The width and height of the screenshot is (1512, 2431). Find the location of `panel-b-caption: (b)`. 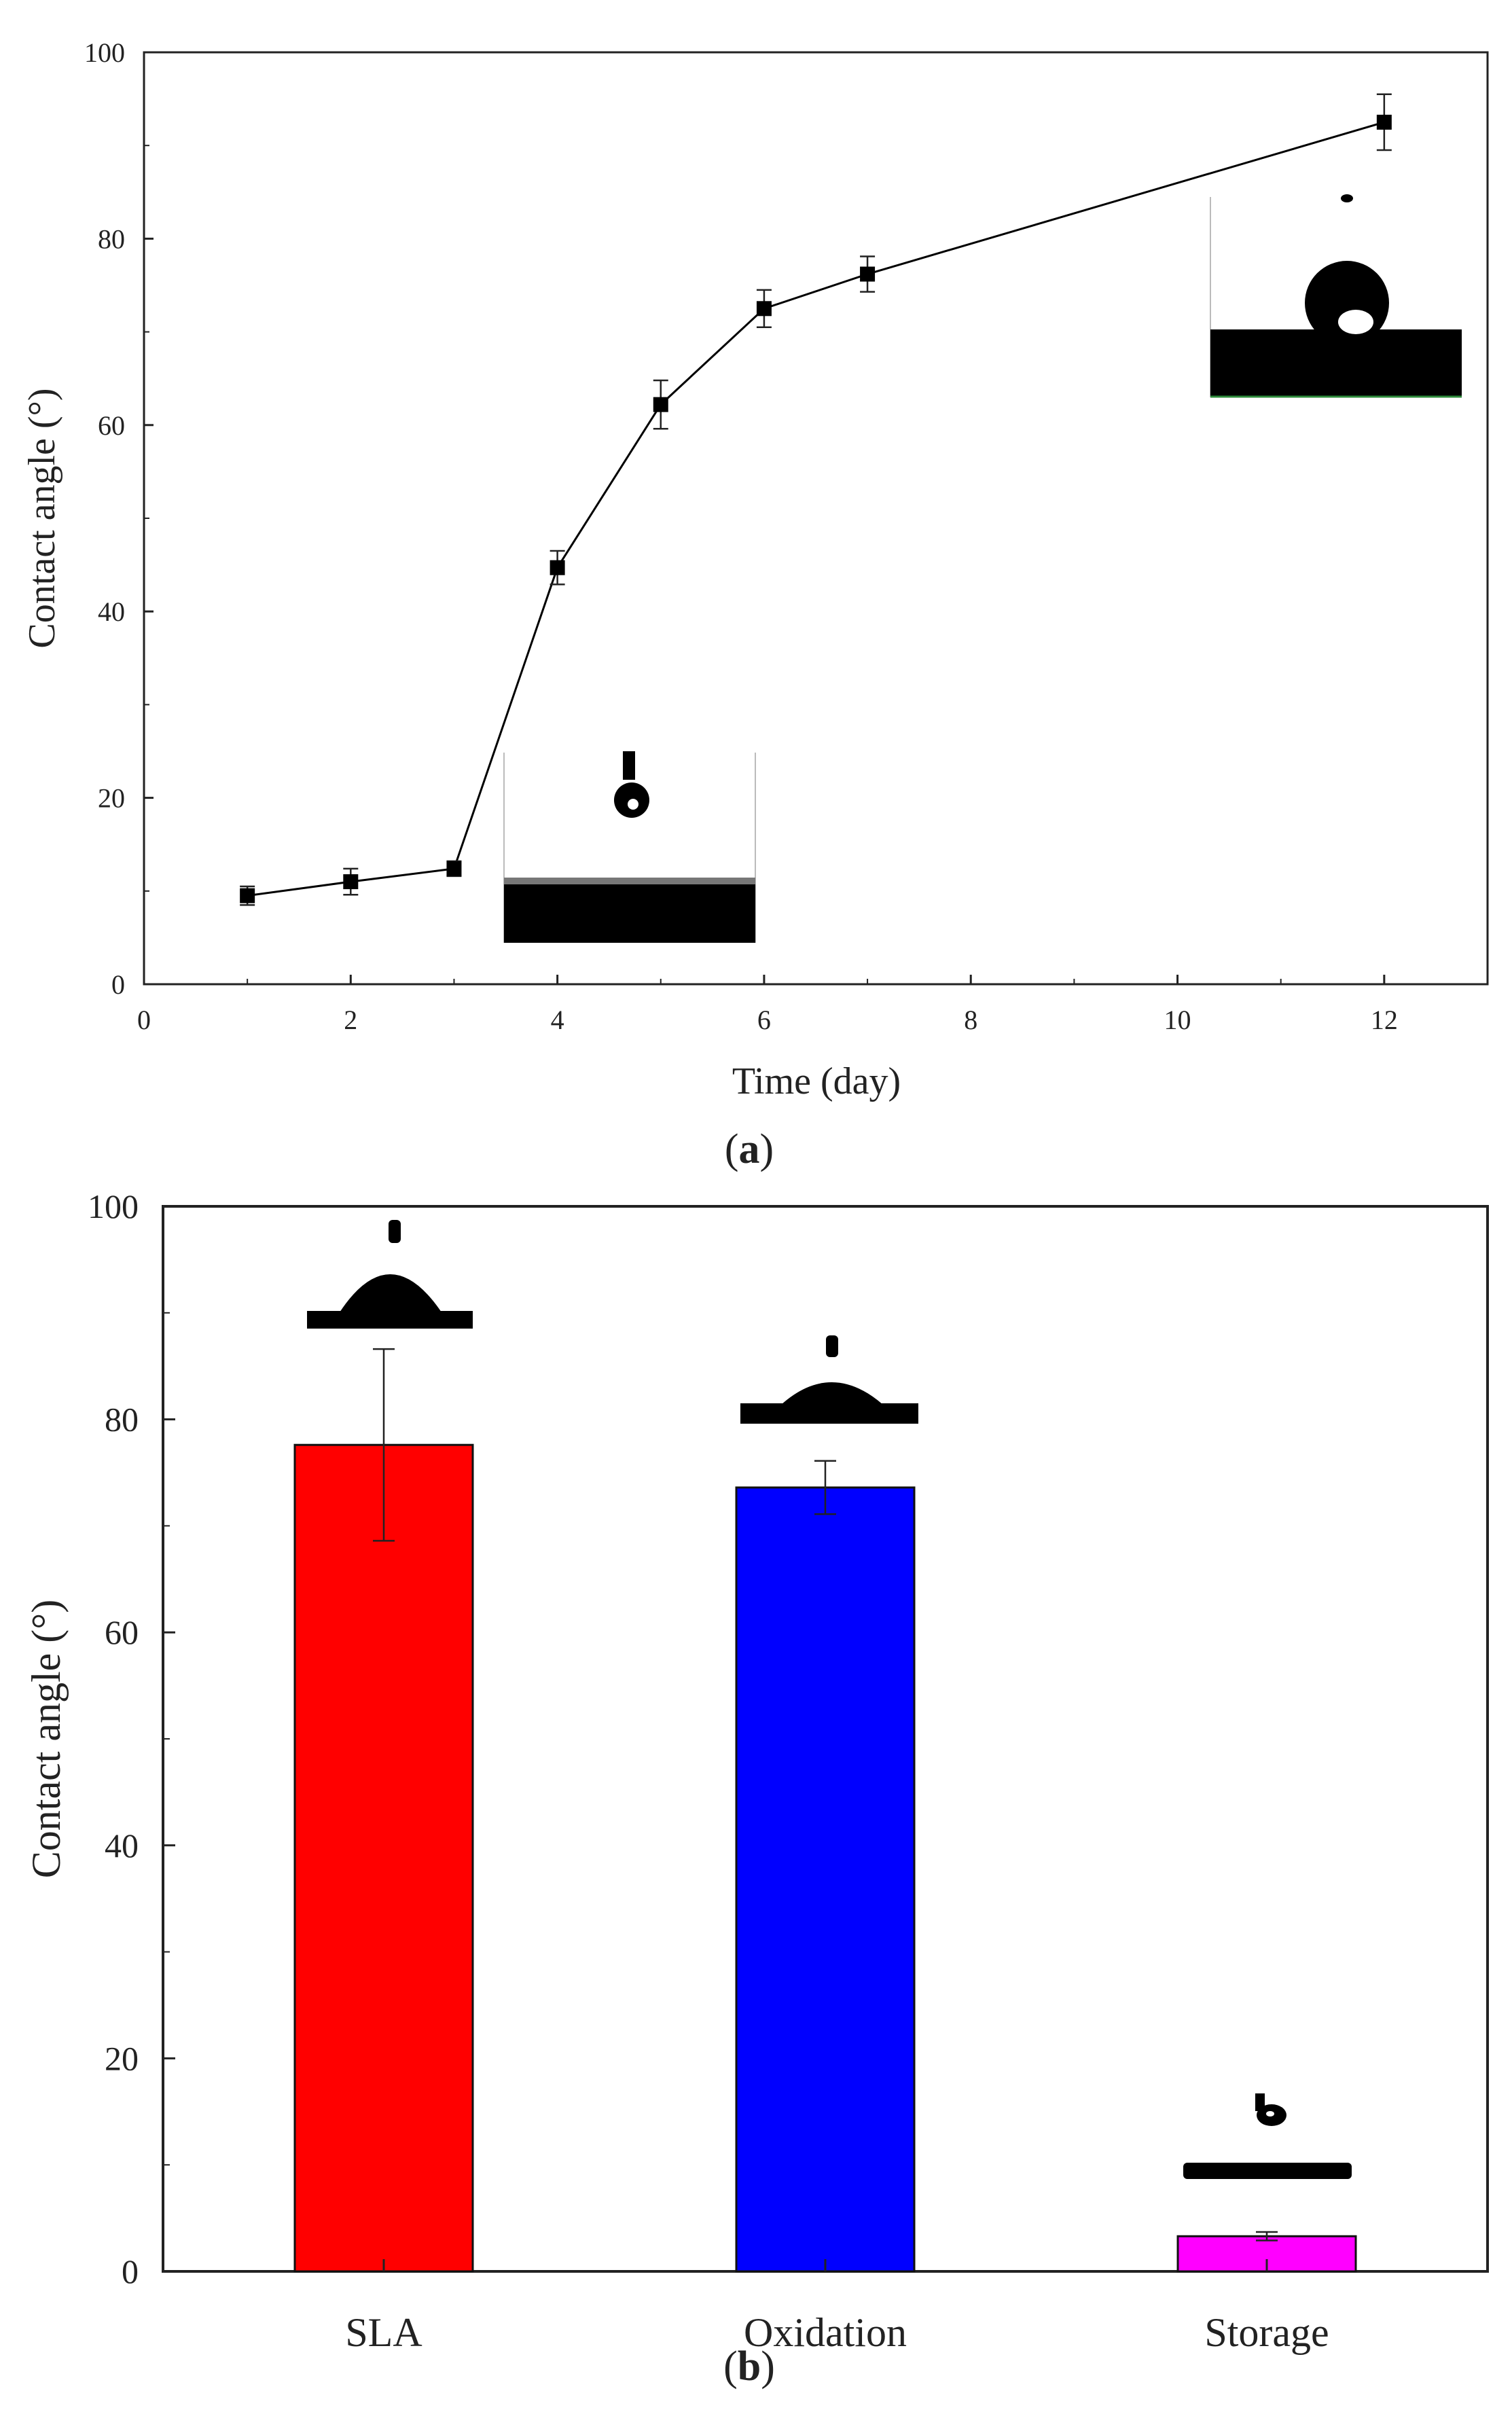

panel-b-caption: (b) is located at coordinates (749, 2366).